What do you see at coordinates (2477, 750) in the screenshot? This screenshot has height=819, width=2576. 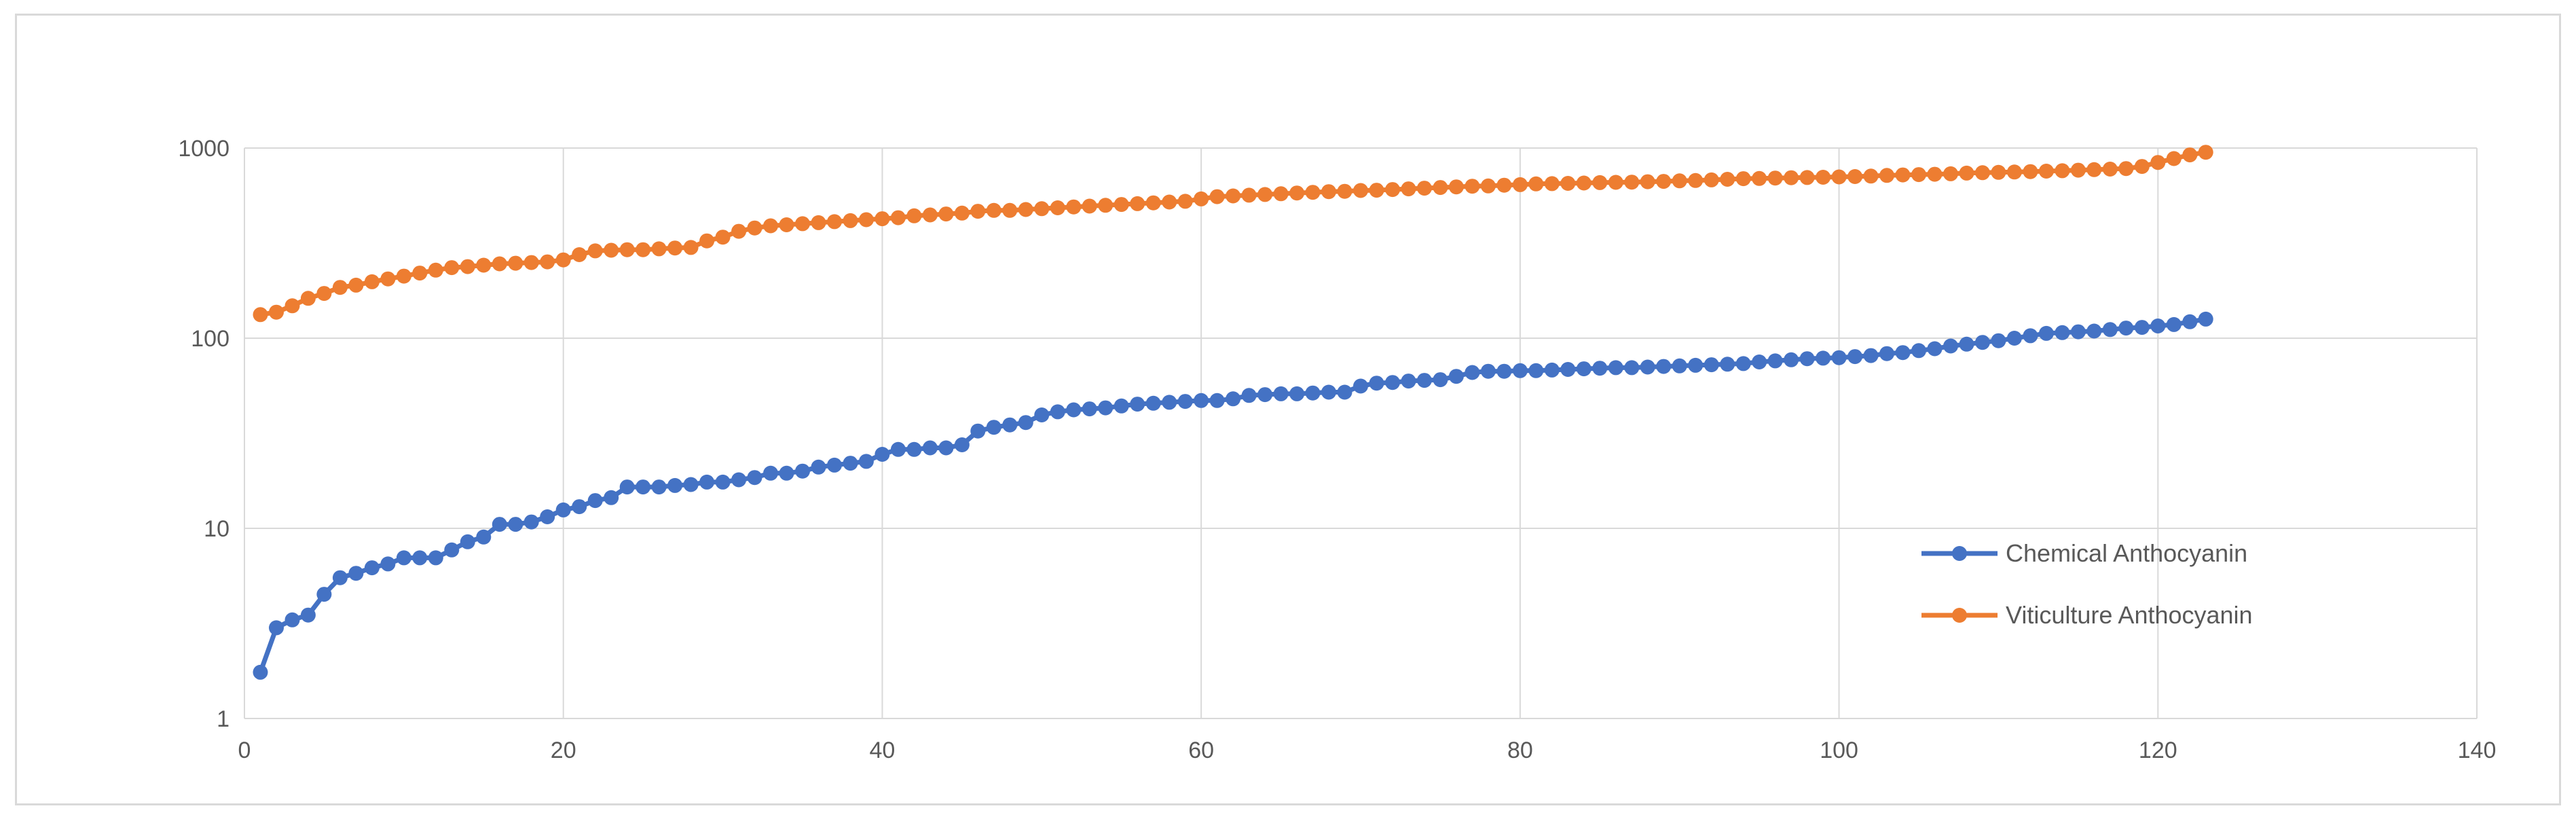 I see `x-tick-label: 140` at bounding box center [2477, 750].